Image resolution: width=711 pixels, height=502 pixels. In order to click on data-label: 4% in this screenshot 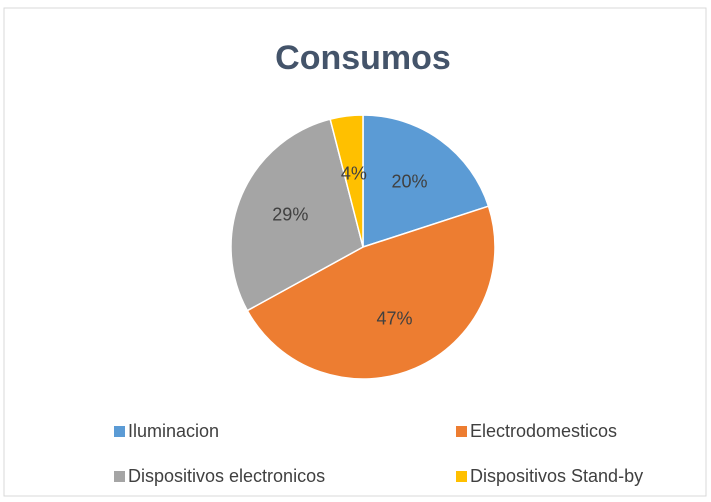, I will do `click(354, 174)`.